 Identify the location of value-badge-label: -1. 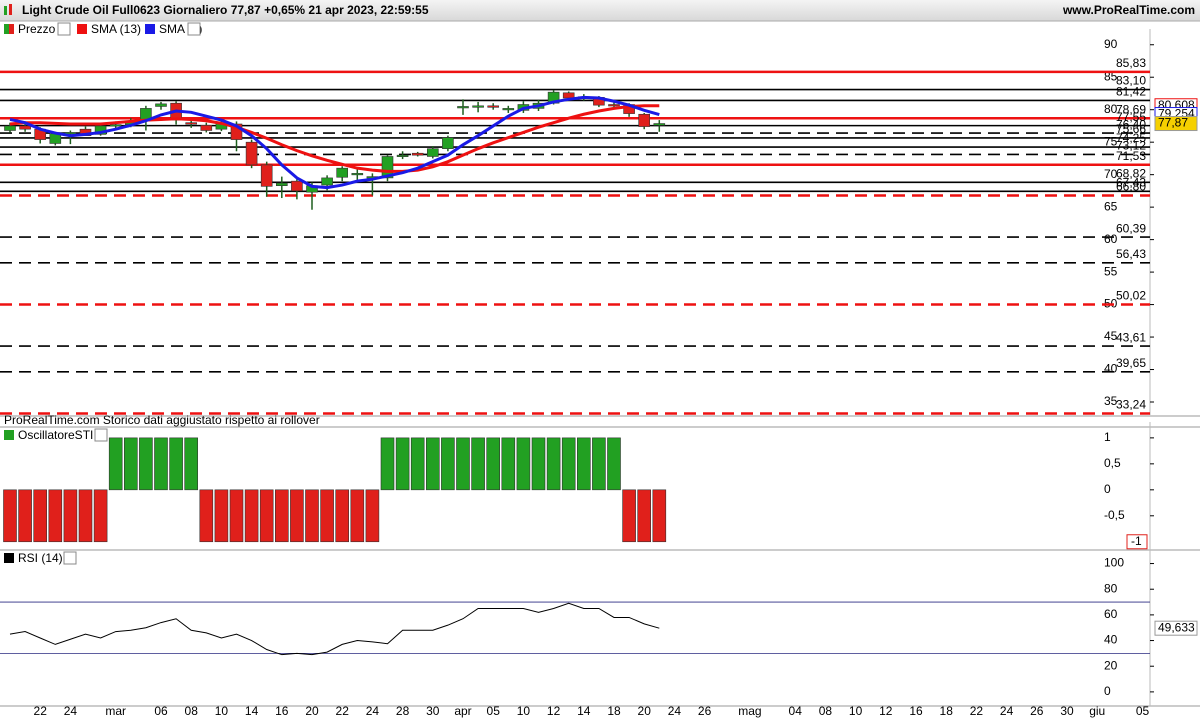
(1136, 541).